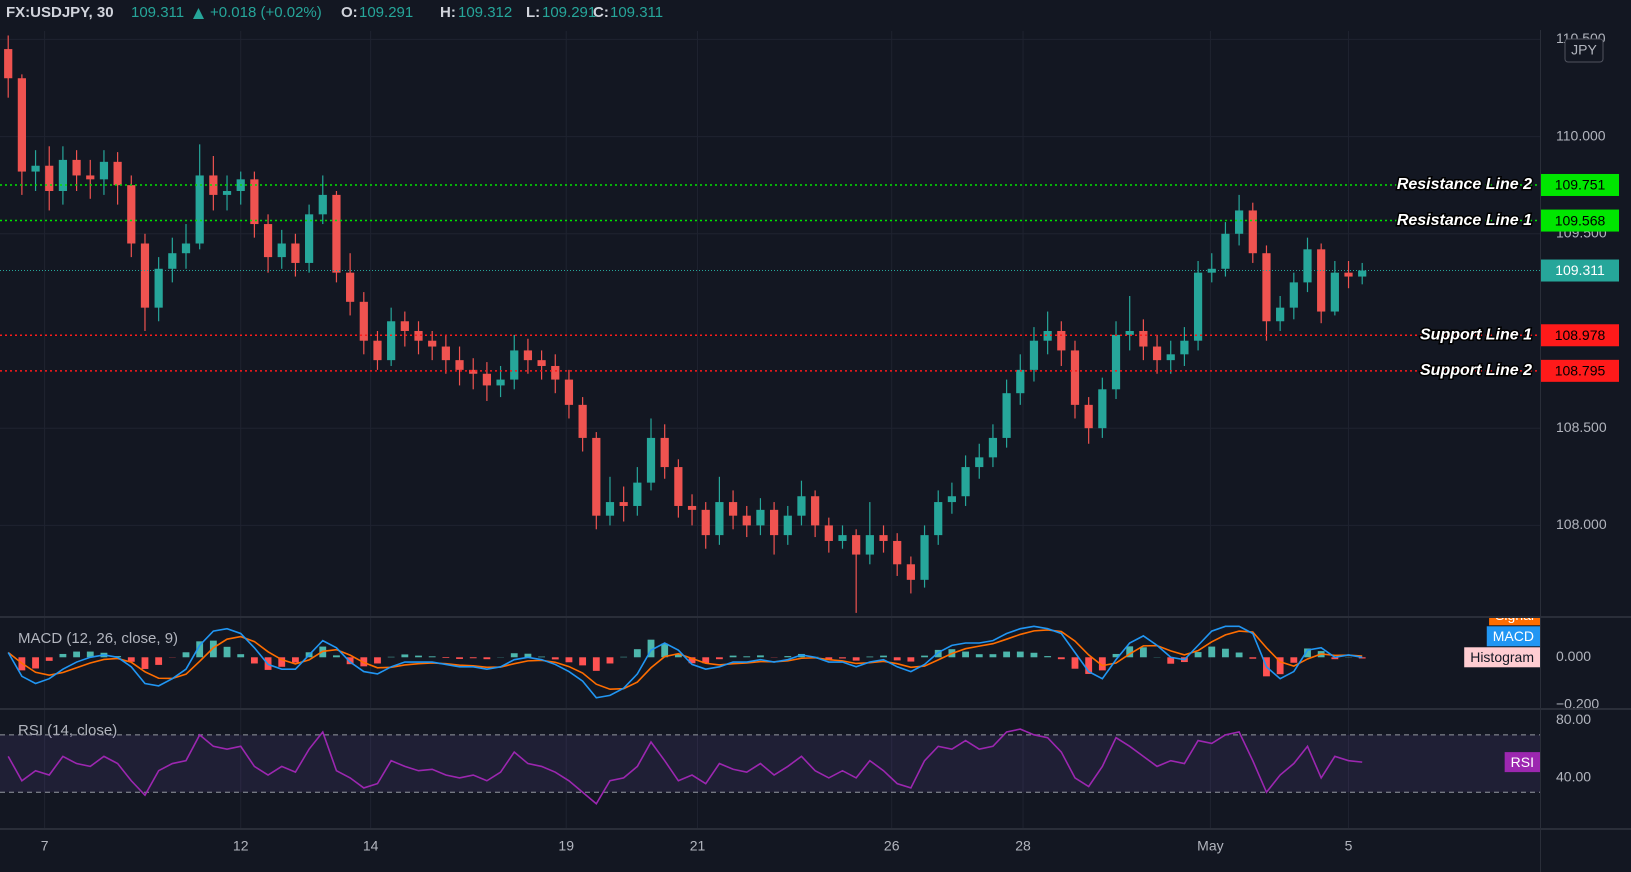  What do you see at coordinates (1581, 524) in the screenshot?
I see `y-tick-label: 108.000` at bounding box center [1581, 524].